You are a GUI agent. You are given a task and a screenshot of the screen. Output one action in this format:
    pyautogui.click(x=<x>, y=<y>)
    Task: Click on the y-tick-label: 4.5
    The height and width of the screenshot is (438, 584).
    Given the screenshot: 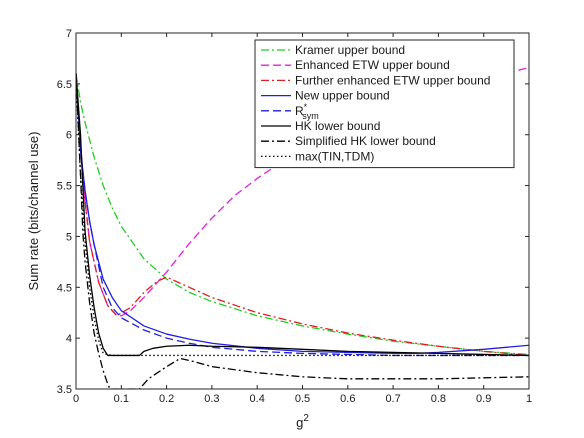 What is the action you would take?
    pyautogui.click(x=64, y=288)
    